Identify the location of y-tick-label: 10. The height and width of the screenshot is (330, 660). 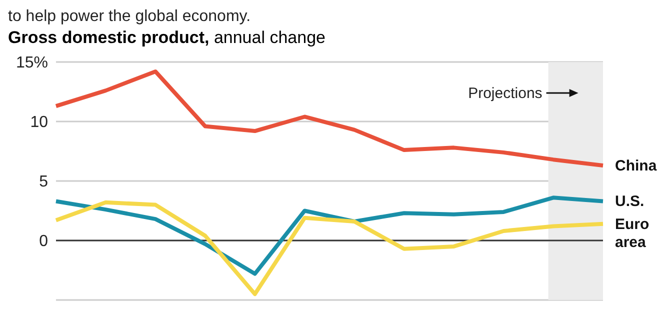
(39, 123).